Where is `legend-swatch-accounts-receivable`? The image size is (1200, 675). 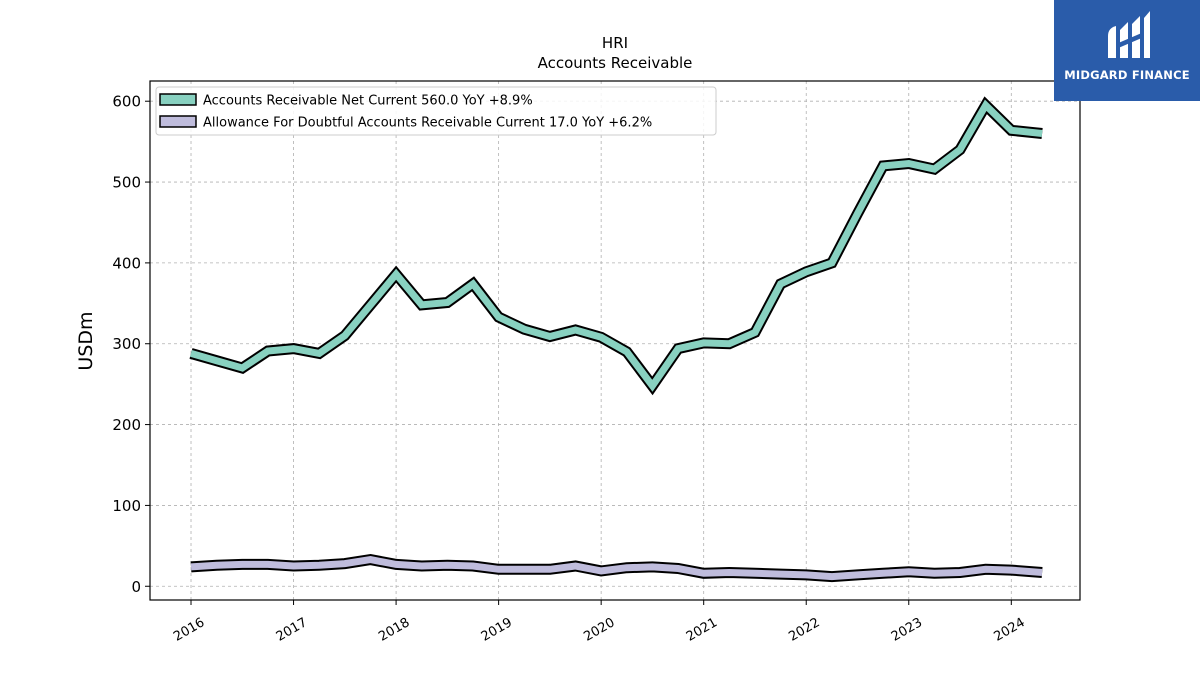
legend-swatch-accounts-receivable is located at coordinates (178, 99).